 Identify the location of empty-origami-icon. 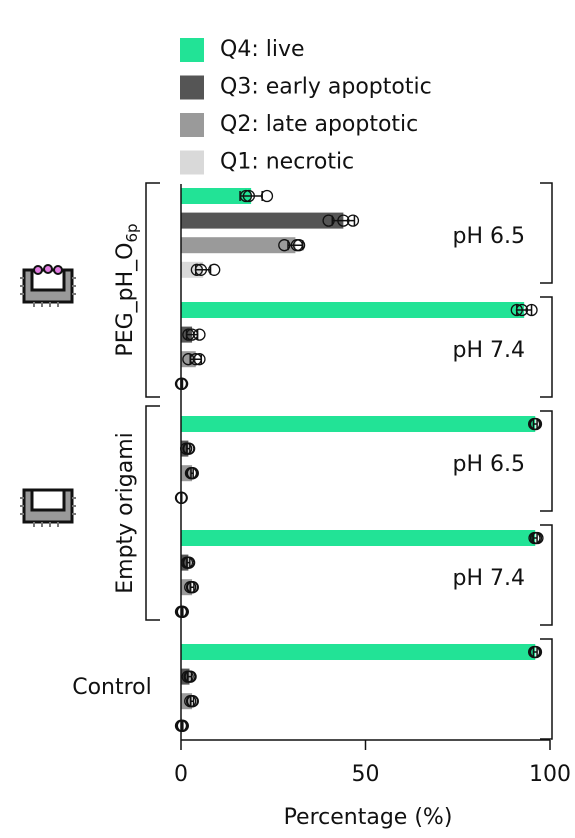
(48, 507).